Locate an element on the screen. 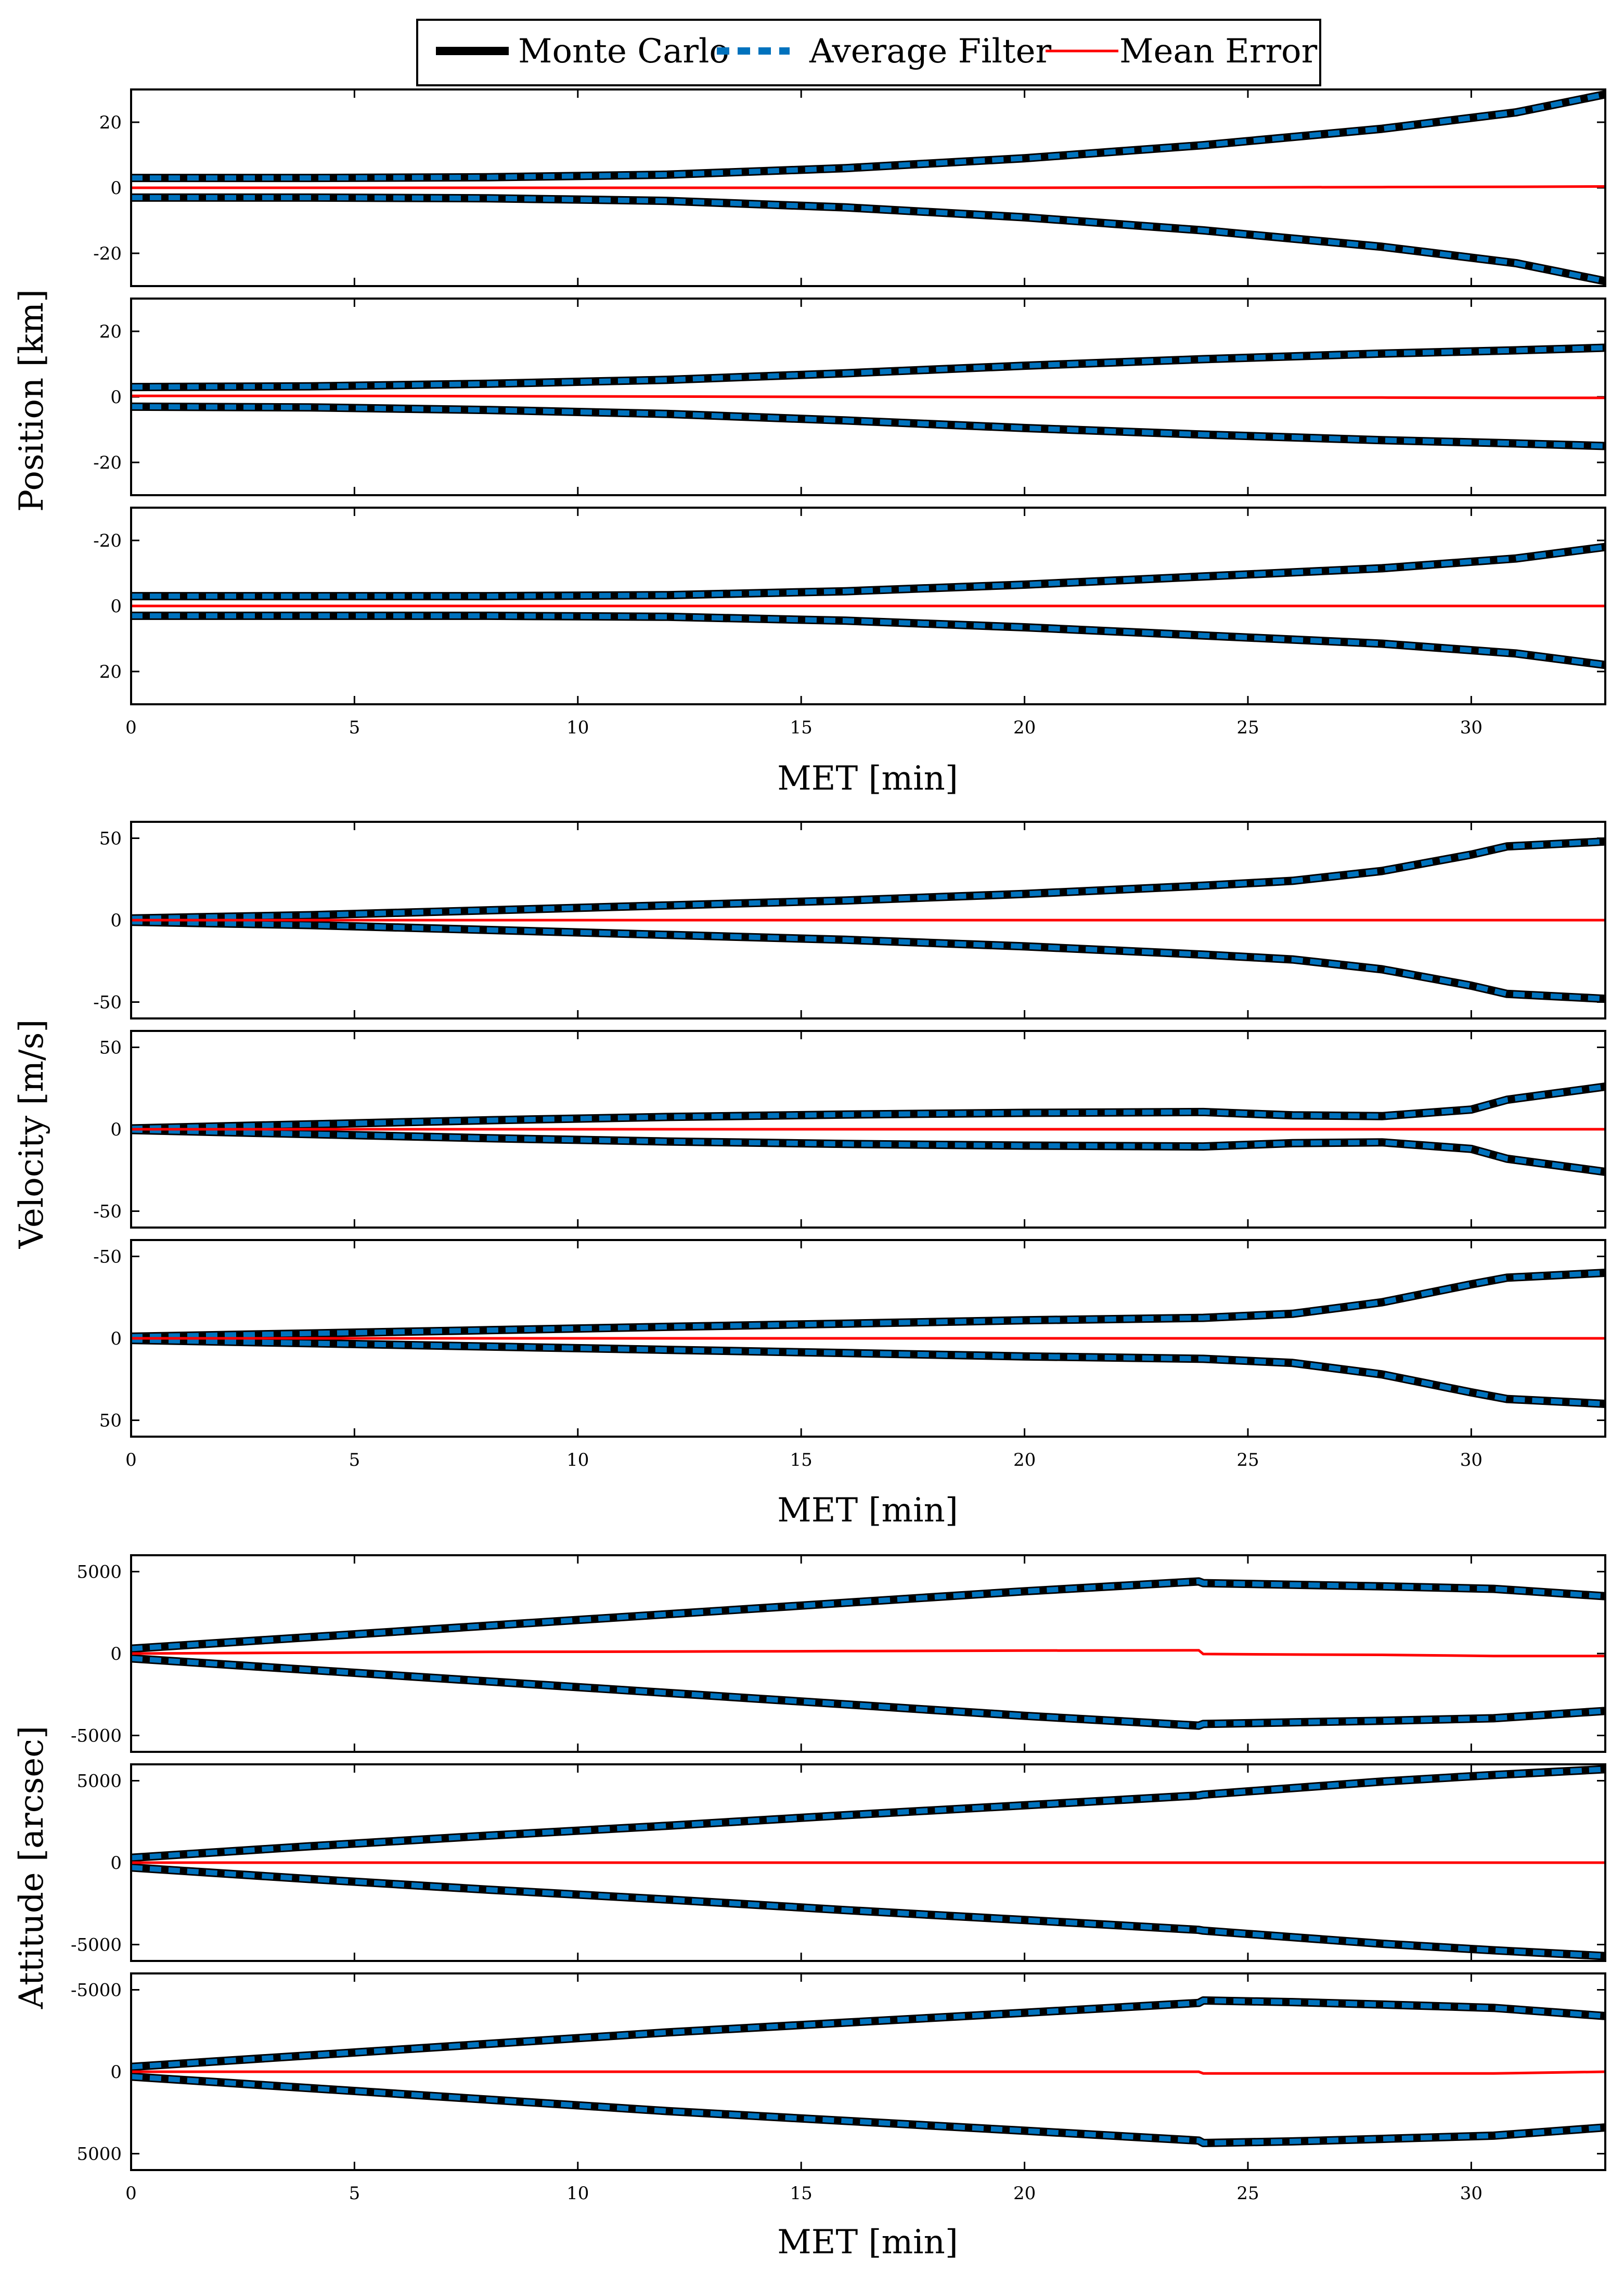 The width and height of the screenshot is (1624, 2272). position-subplot-3: 20 0 -20 is located at coordinates (849, 606).